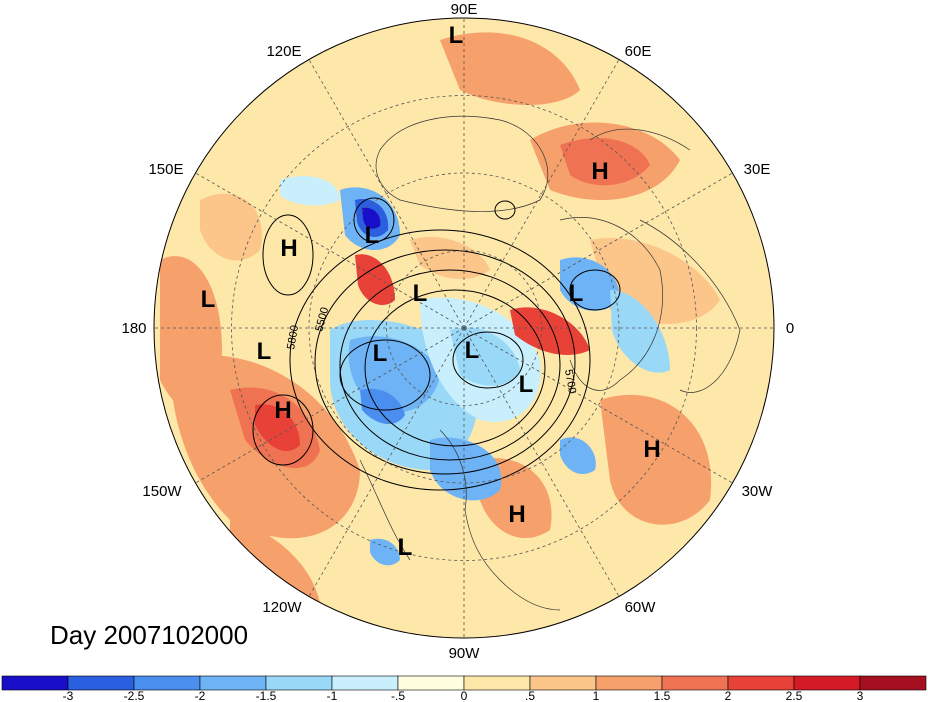 Image resolution: width=928 pixels, height=702 pixels. I want to click on pressure-center-low-baffin: L, so click(405, 547).